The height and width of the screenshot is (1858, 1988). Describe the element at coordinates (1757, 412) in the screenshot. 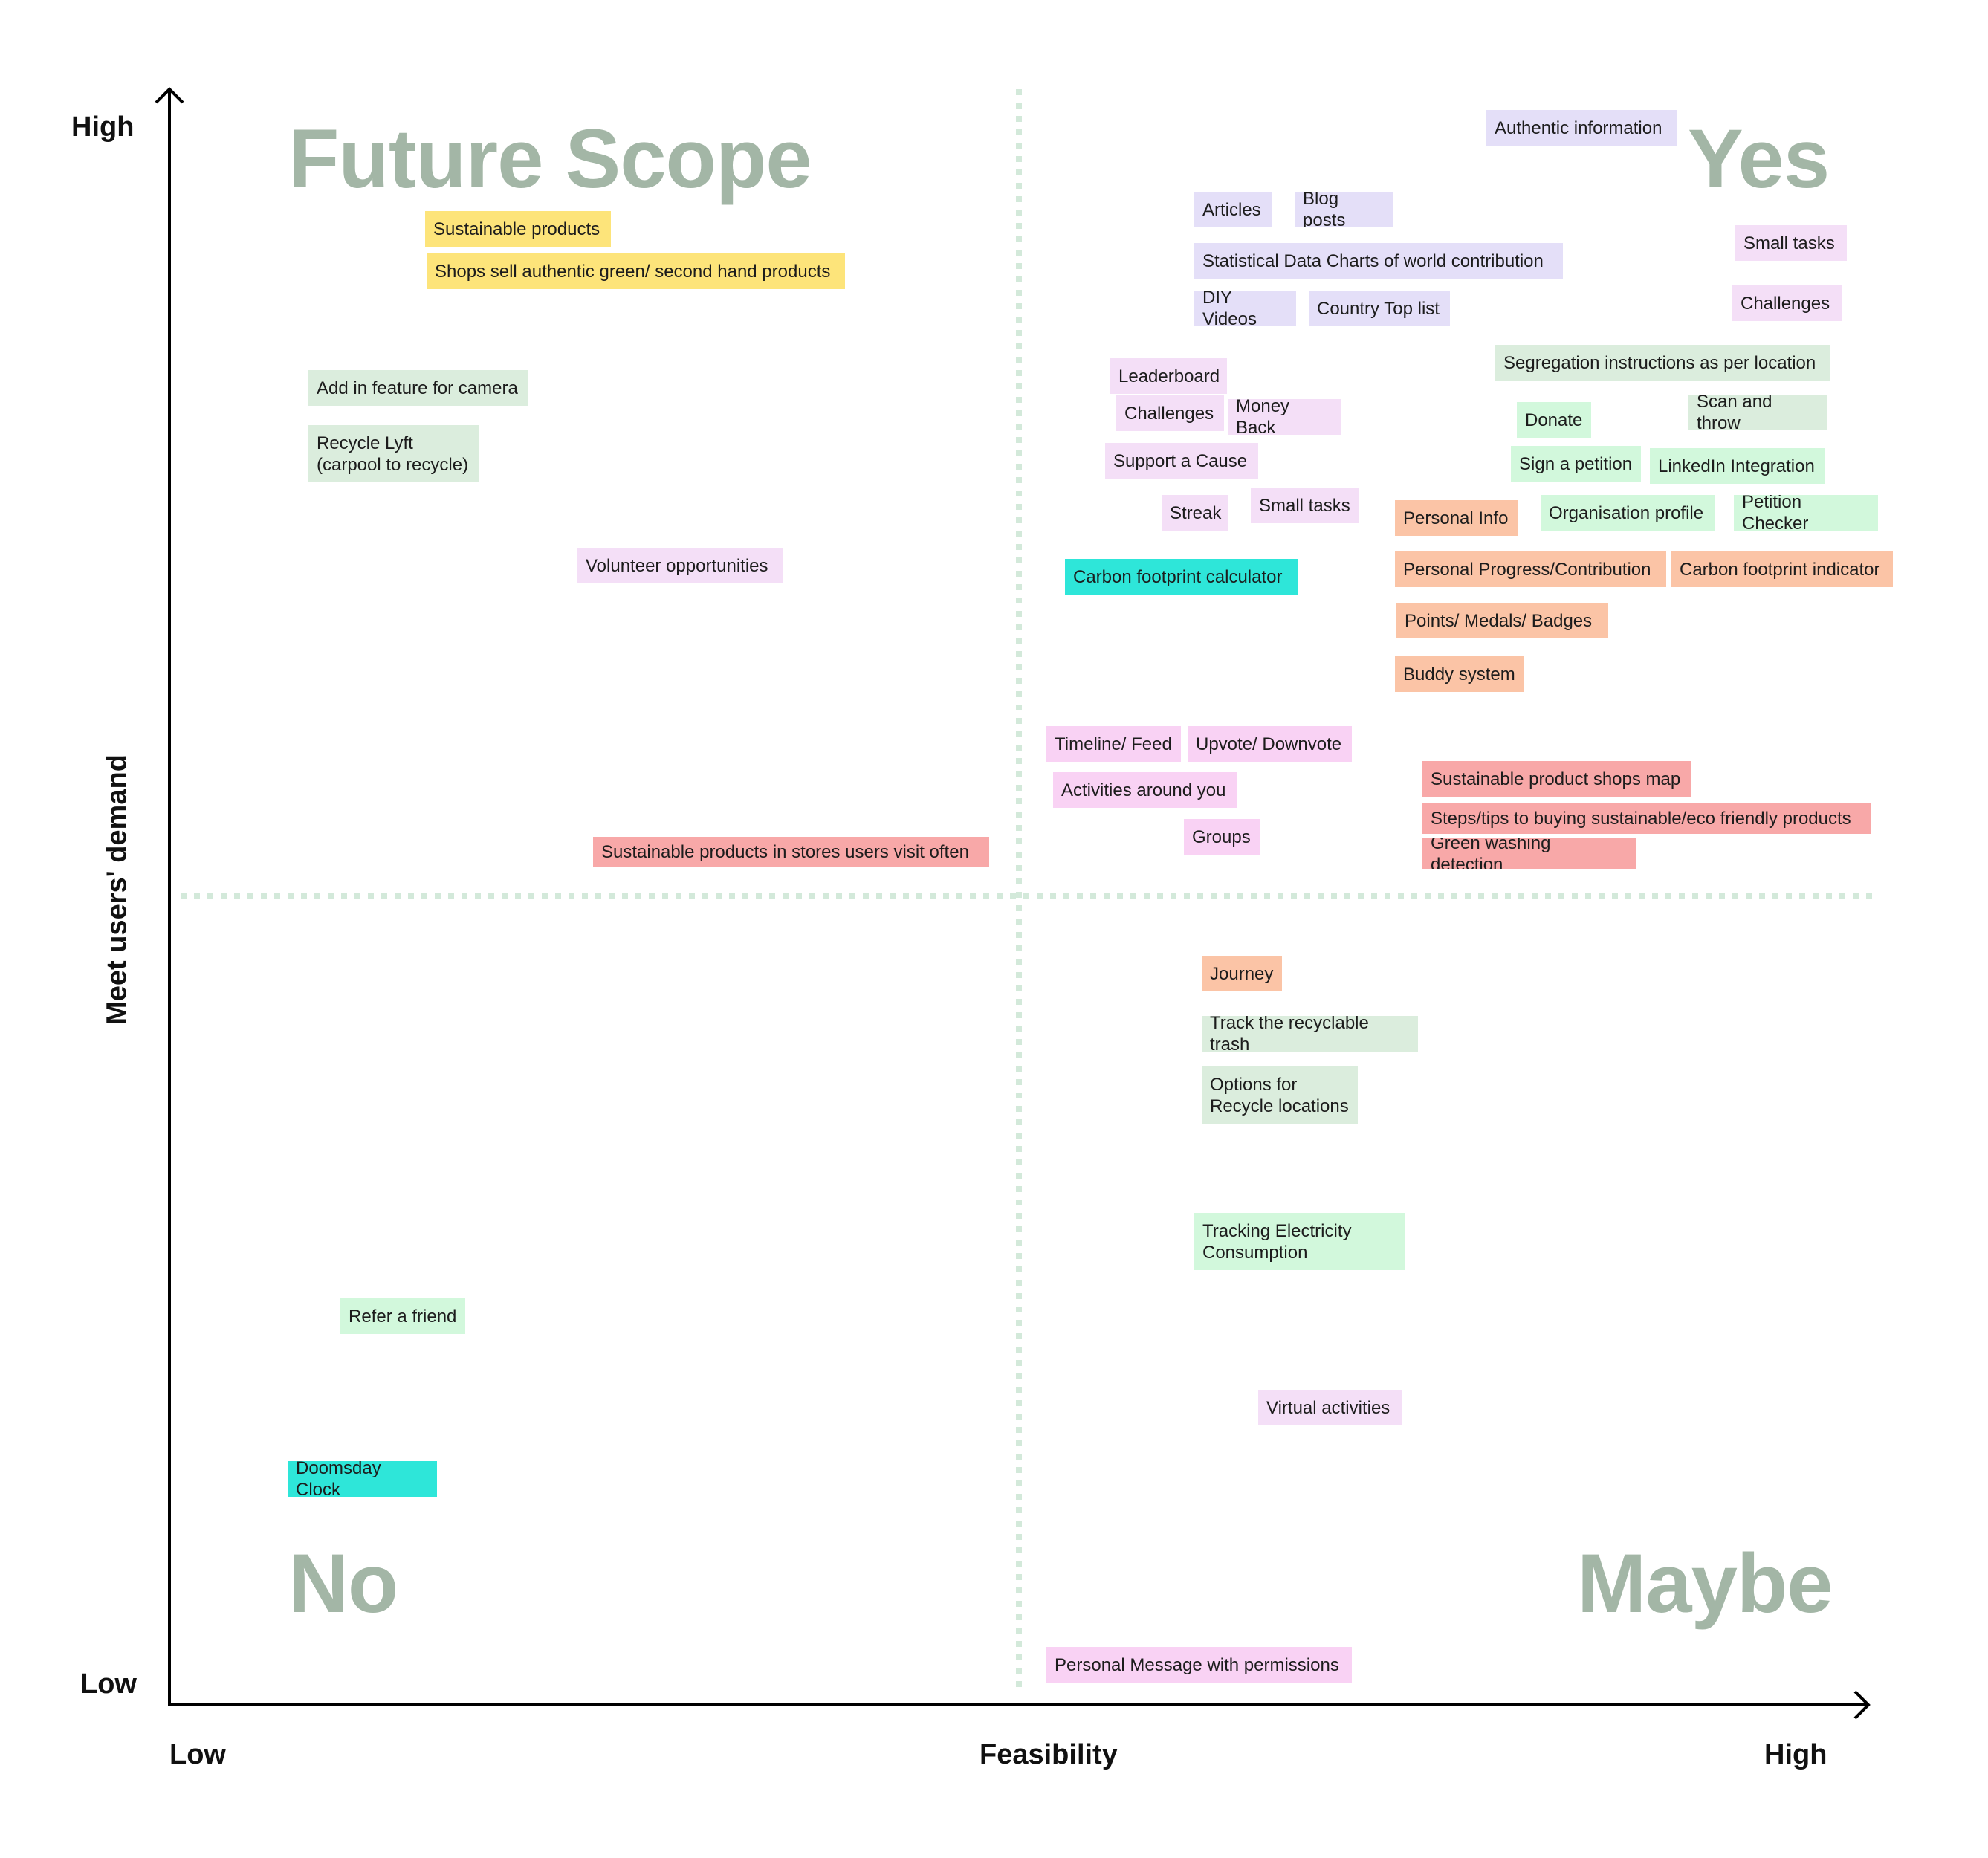

I see `sticky-note: Scan and throw` at that location.